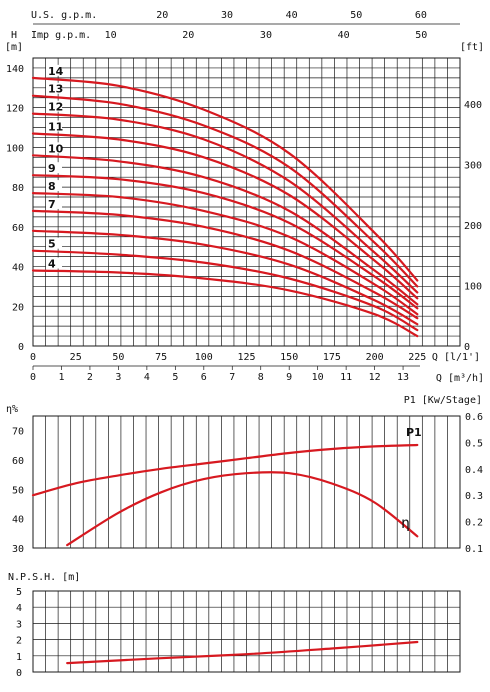 This screenshot has width=490, height=692. Describe the element at coordinates (474, 496) in the screenshot. I see `power-tick-label: 0.3` at that location.